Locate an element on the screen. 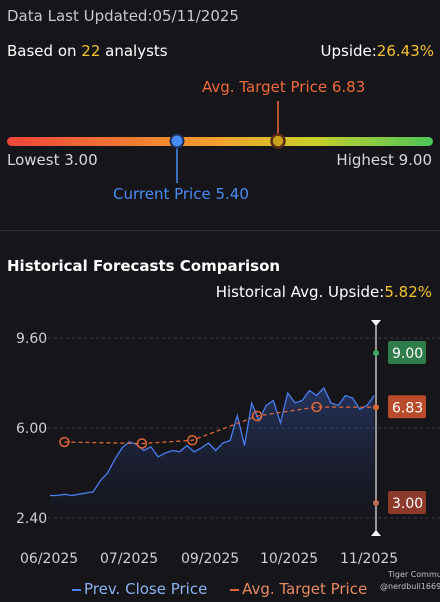 The image size is (440, 602). price-range-bar is located at coordinates (220, 142).